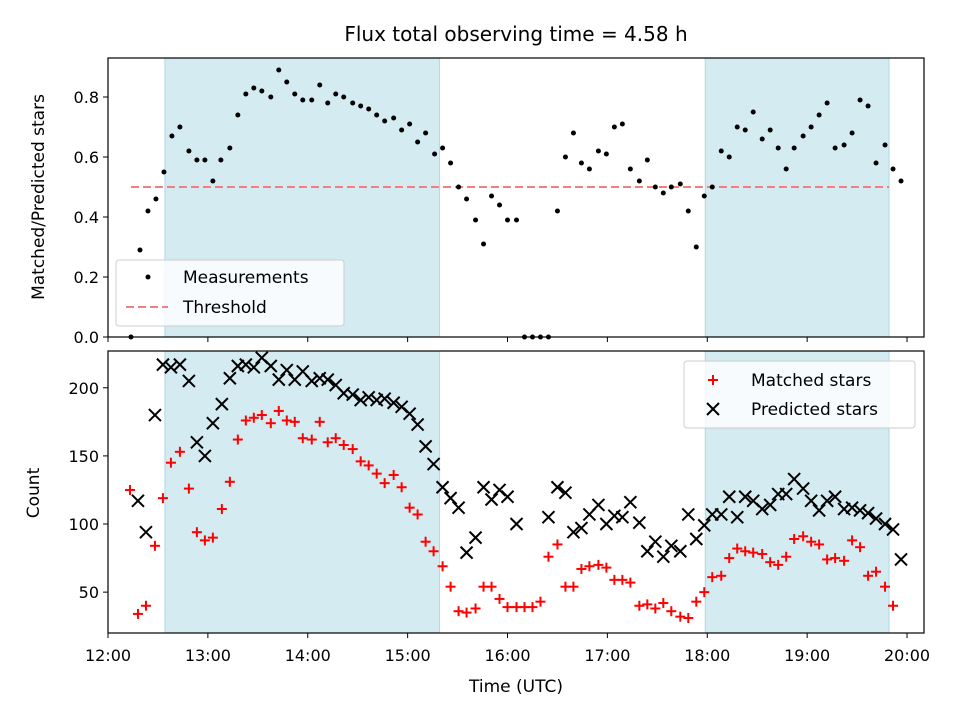 Image resolution: width=960 pixels, height=720 pixels. What do you see at coordinates (814, 410) in the screenshot?
I see `legend-predicted-label: Predicted stars` at bounding box center [814, 410].